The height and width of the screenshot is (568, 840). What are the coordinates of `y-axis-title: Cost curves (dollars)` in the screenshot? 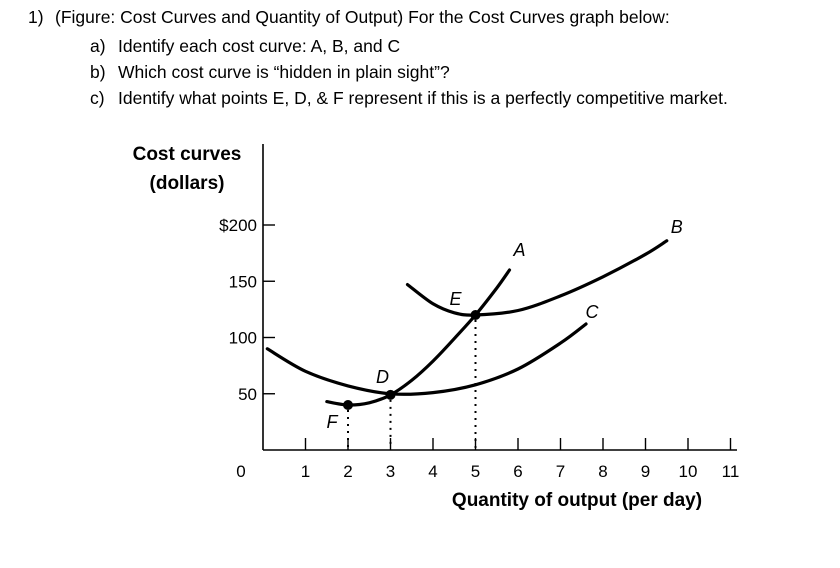 It's located at (187, 169).